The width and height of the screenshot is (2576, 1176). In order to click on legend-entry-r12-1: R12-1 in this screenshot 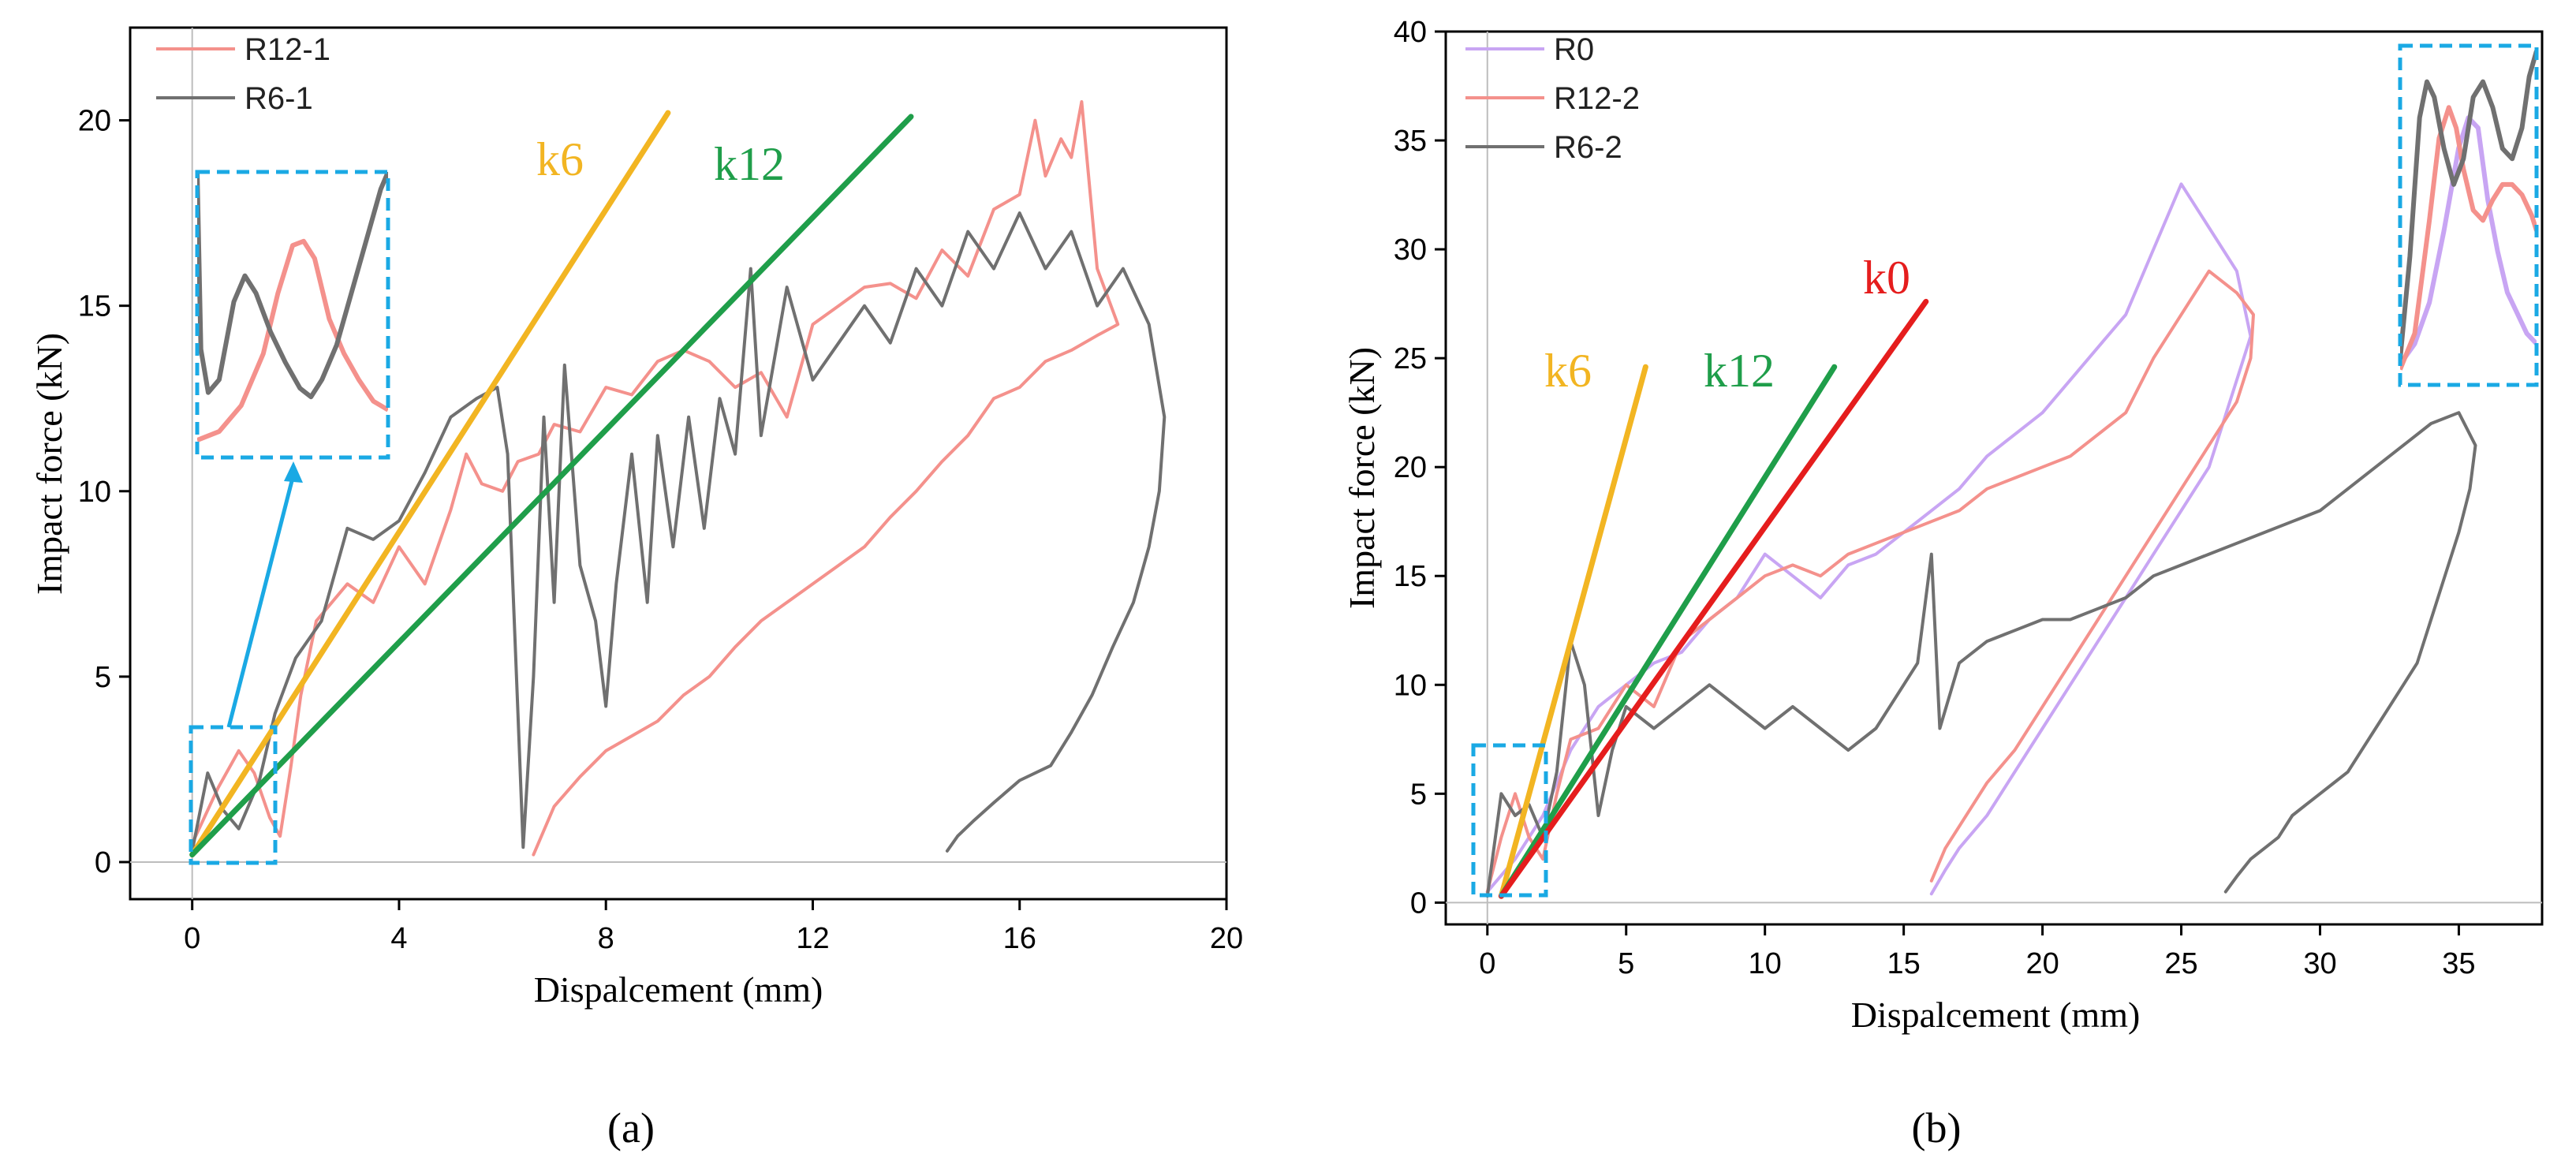, I will do `click(287, 49)`.